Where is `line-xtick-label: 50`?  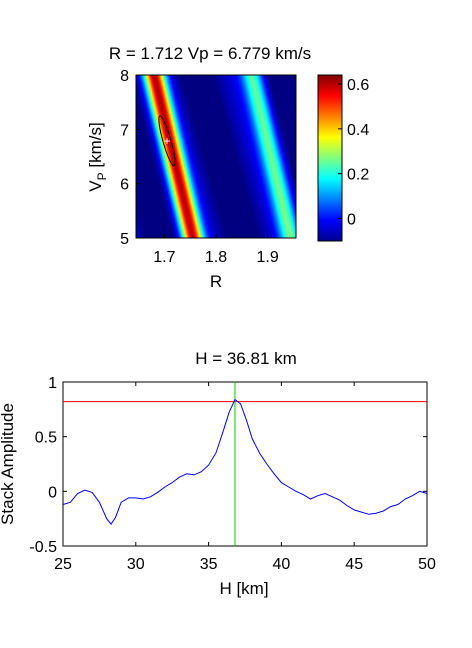 line-xtick-label: 50 is located at coordinates (427, 564).